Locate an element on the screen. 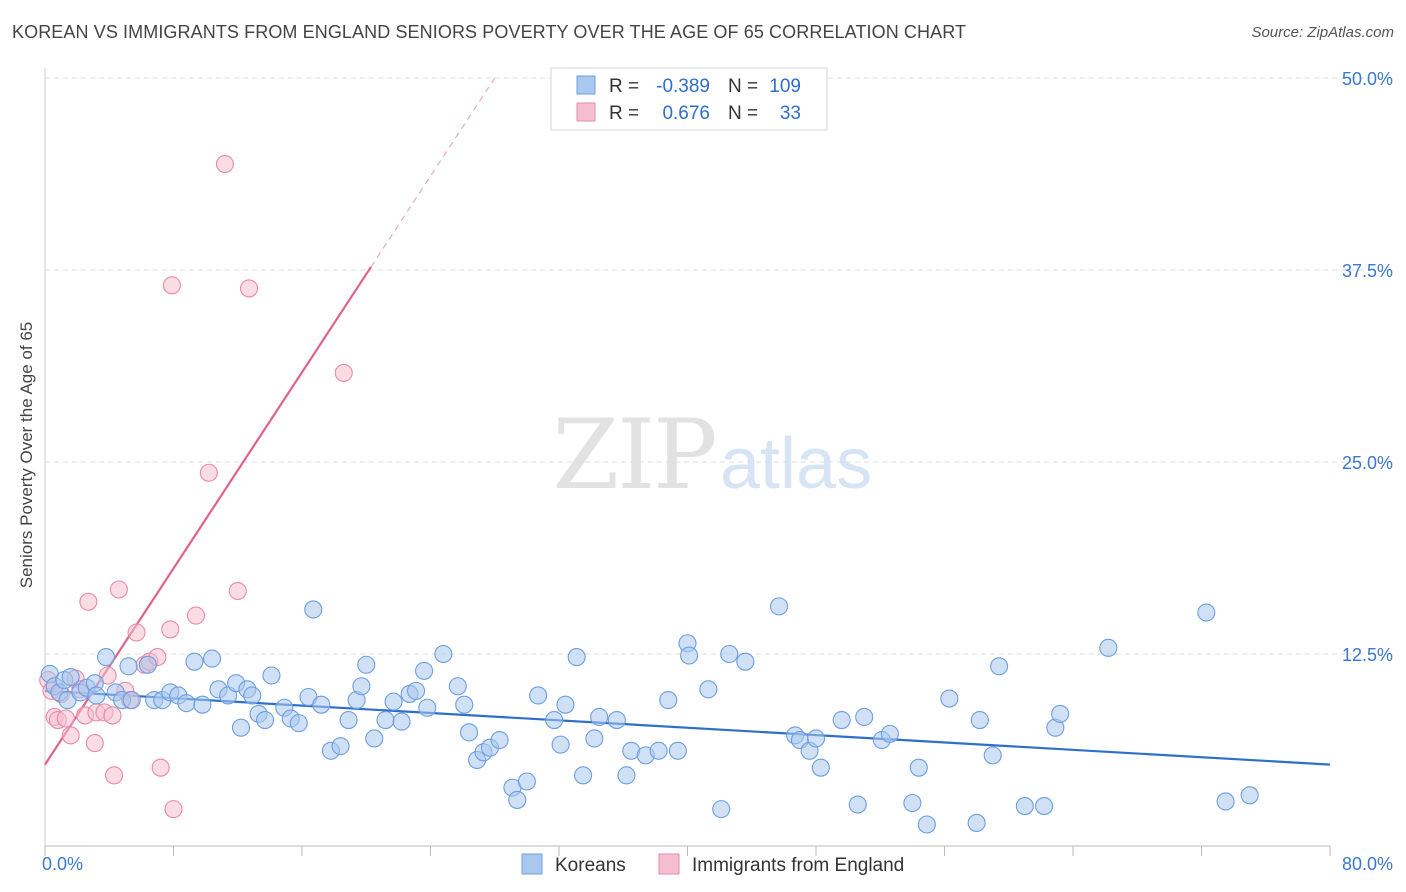 Image resolution: width=1406 pixels, height=892 pixels. trend-line-extension-england is located at coordinates (433, 172).